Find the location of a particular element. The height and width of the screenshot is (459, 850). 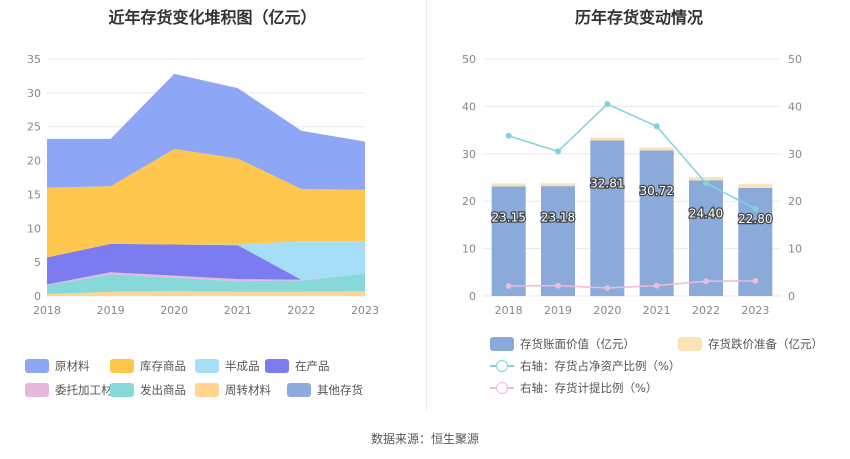

right-y2-tick-label: 10 is located at coordinates (795, 249).